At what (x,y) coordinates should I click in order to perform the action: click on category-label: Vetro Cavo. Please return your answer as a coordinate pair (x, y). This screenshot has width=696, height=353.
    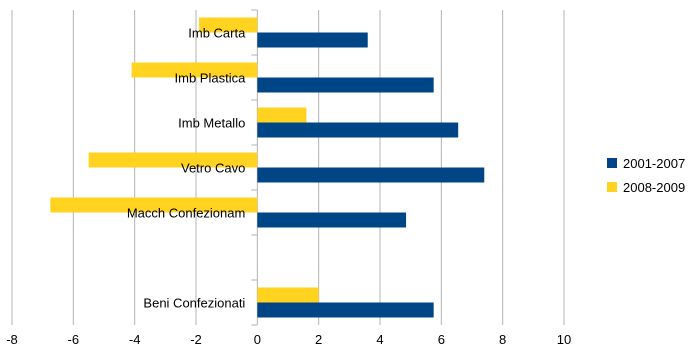
    Looking at the image, I should click on (213, 168).